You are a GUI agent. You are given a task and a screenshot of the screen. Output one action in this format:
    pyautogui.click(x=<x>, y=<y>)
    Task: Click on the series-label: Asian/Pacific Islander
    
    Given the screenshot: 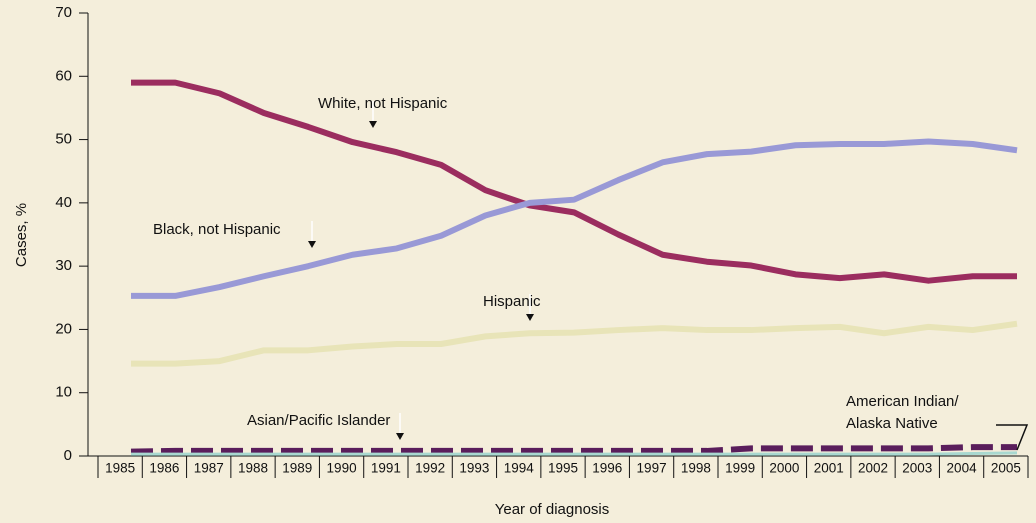 What is the action you would take?
    pyautogui.click(x=318, y=420)
    